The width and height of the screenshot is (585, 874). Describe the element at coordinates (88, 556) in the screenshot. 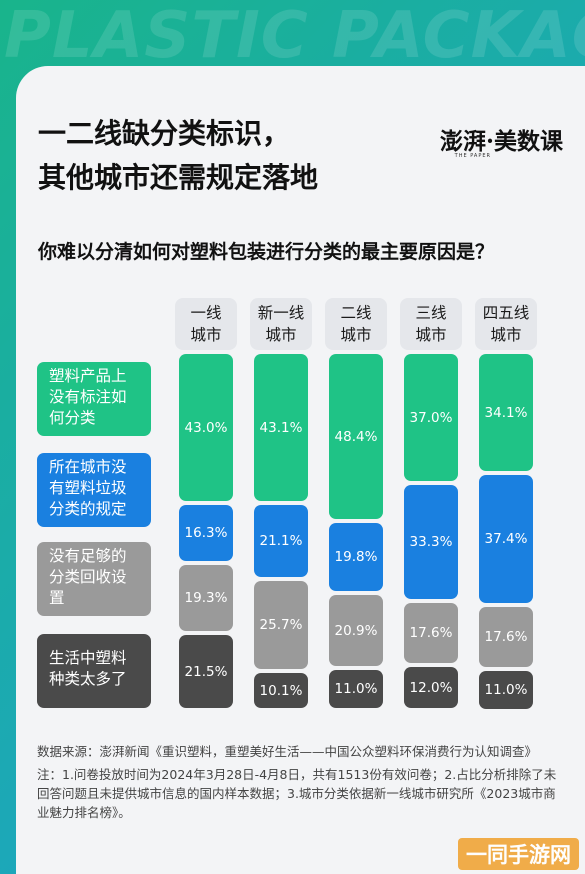

I see `legend-item-text: 没有足够的` at that location.